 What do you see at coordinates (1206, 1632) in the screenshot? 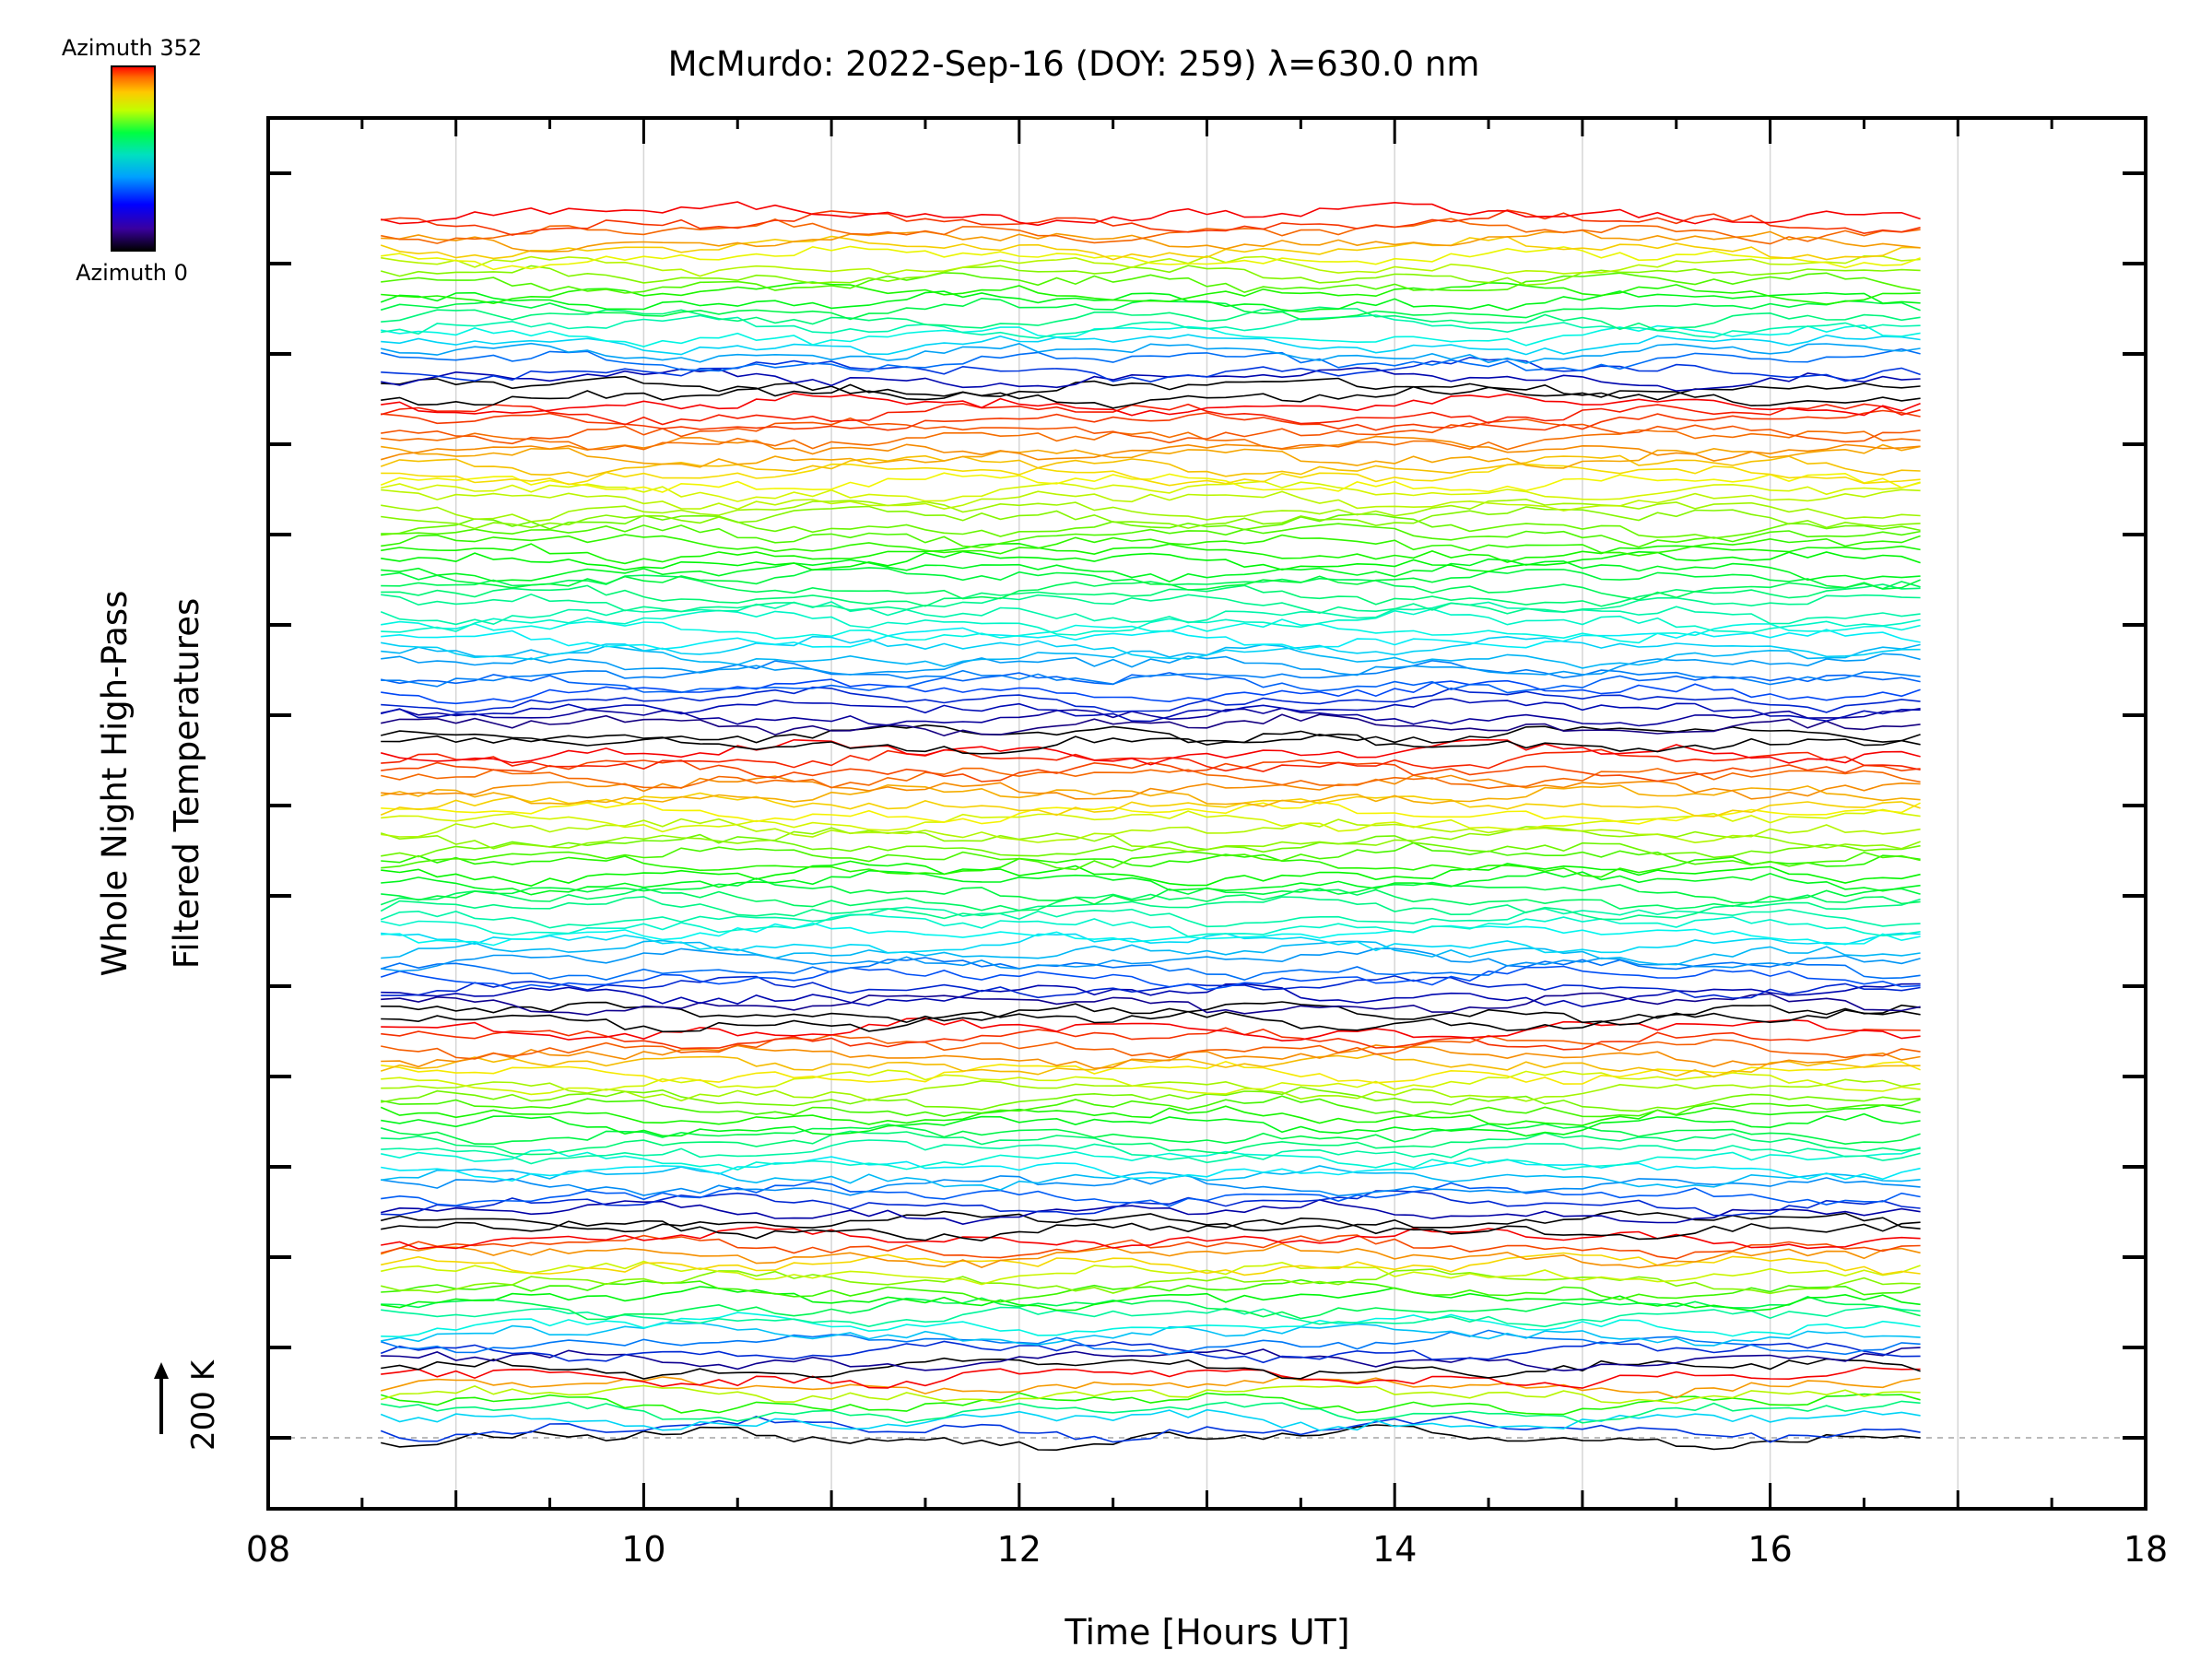
I see `x-axis-label: Time [Hours UT]` at bounding box center [1206, 1632].